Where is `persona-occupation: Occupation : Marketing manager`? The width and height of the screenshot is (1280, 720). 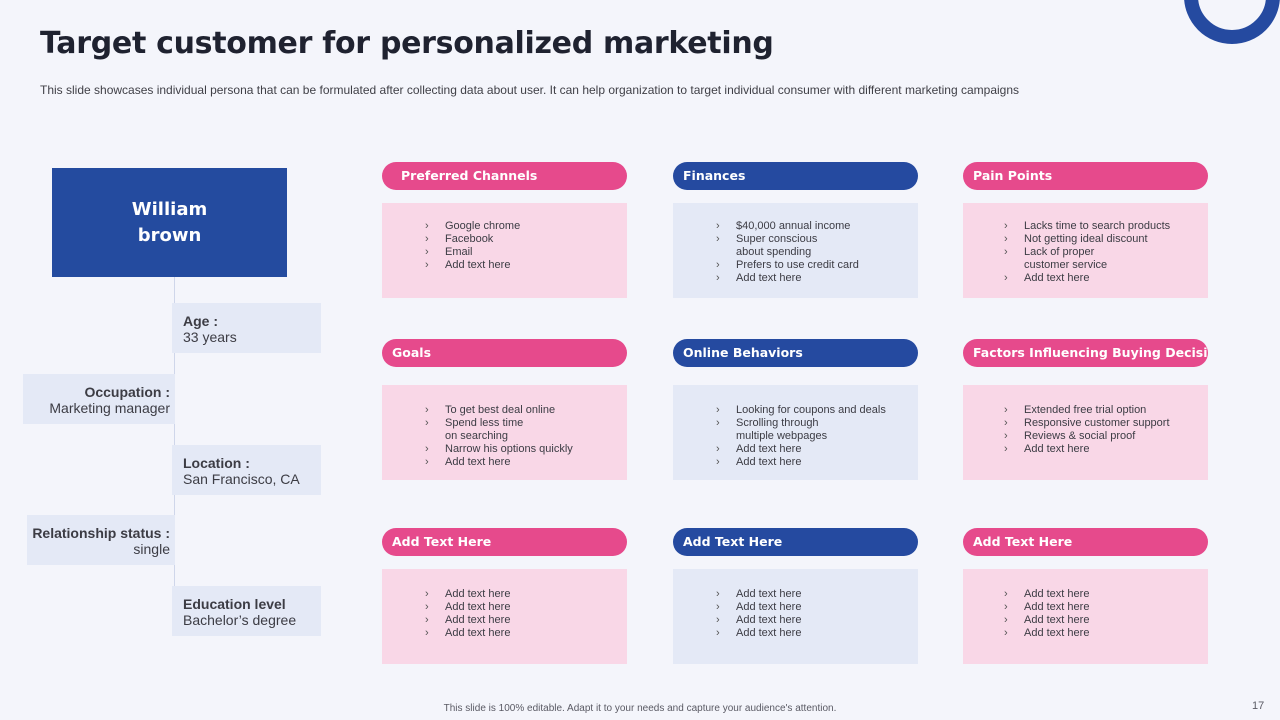 persona-occupation: Occupation : Marketing manager is located at coordinates (99, 399).